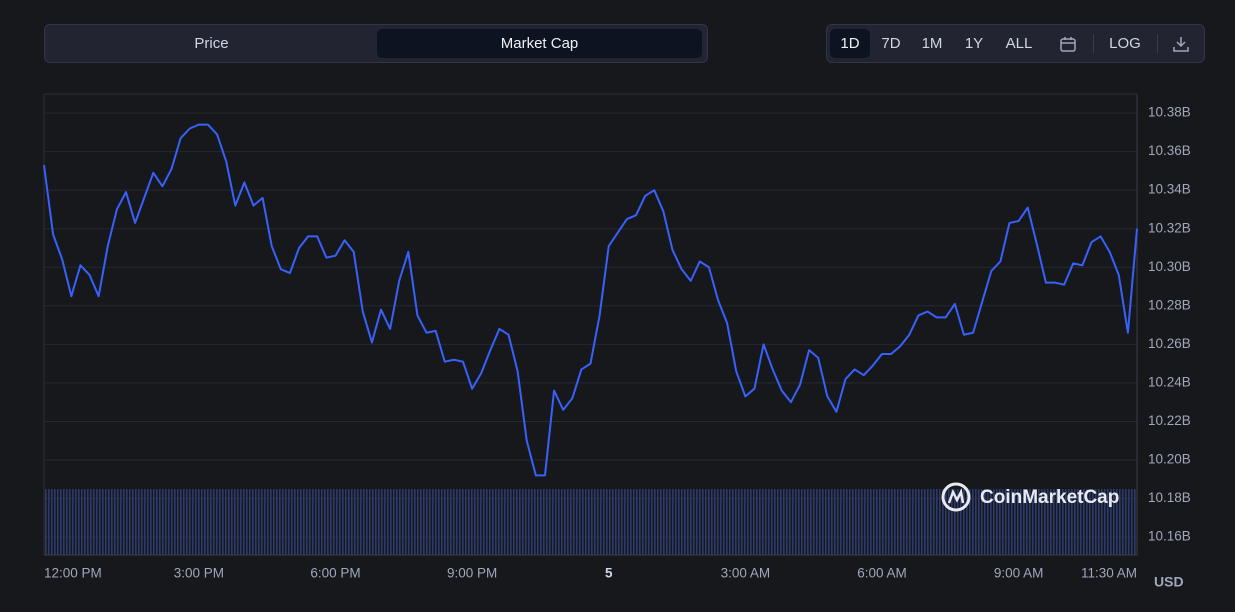 This screenshot has width=1235, height=612. What do you see at coordinates (1169, 497) in the screenshot?
I see `y-tick-label: 10.18B` at bounding box center [1169, 497].